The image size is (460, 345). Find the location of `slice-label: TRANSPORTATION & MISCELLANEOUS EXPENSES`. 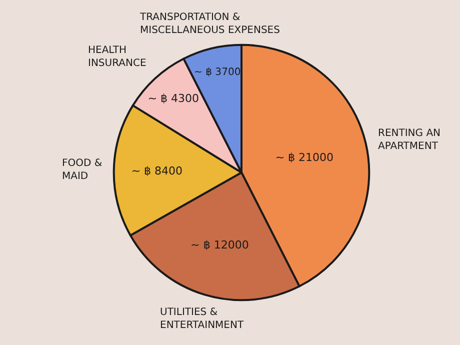

slice-label: TRANSPORTATION & MISCELLANEOUS EXPENSES is located at coordinates (209, 24).